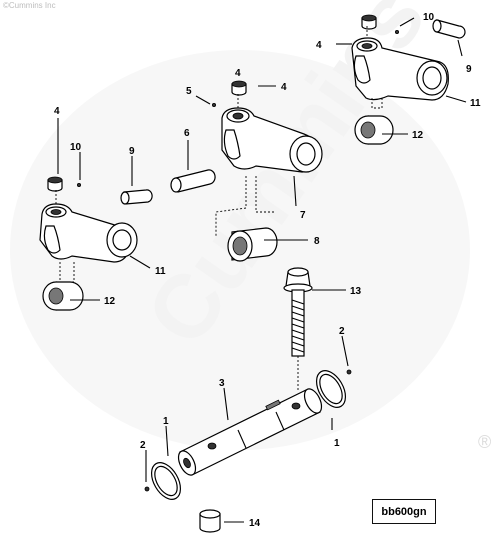 The height and width of the screenshot is (552, 500). What do you see at coordinates (255, 523) in the screenshot?
I see `callout-plug: 14` at bounding box center [255, 523].